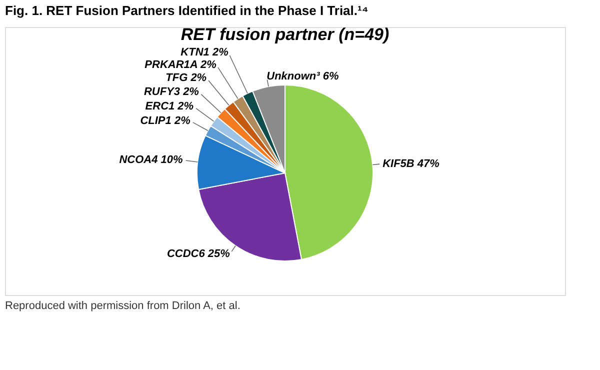 The width and height of the screenshot is (600, 370). Describe the element at coordinates (122, 306) in the screenshot. I see `text: Reproduced with permission from Drilon A, et al.` at that location.